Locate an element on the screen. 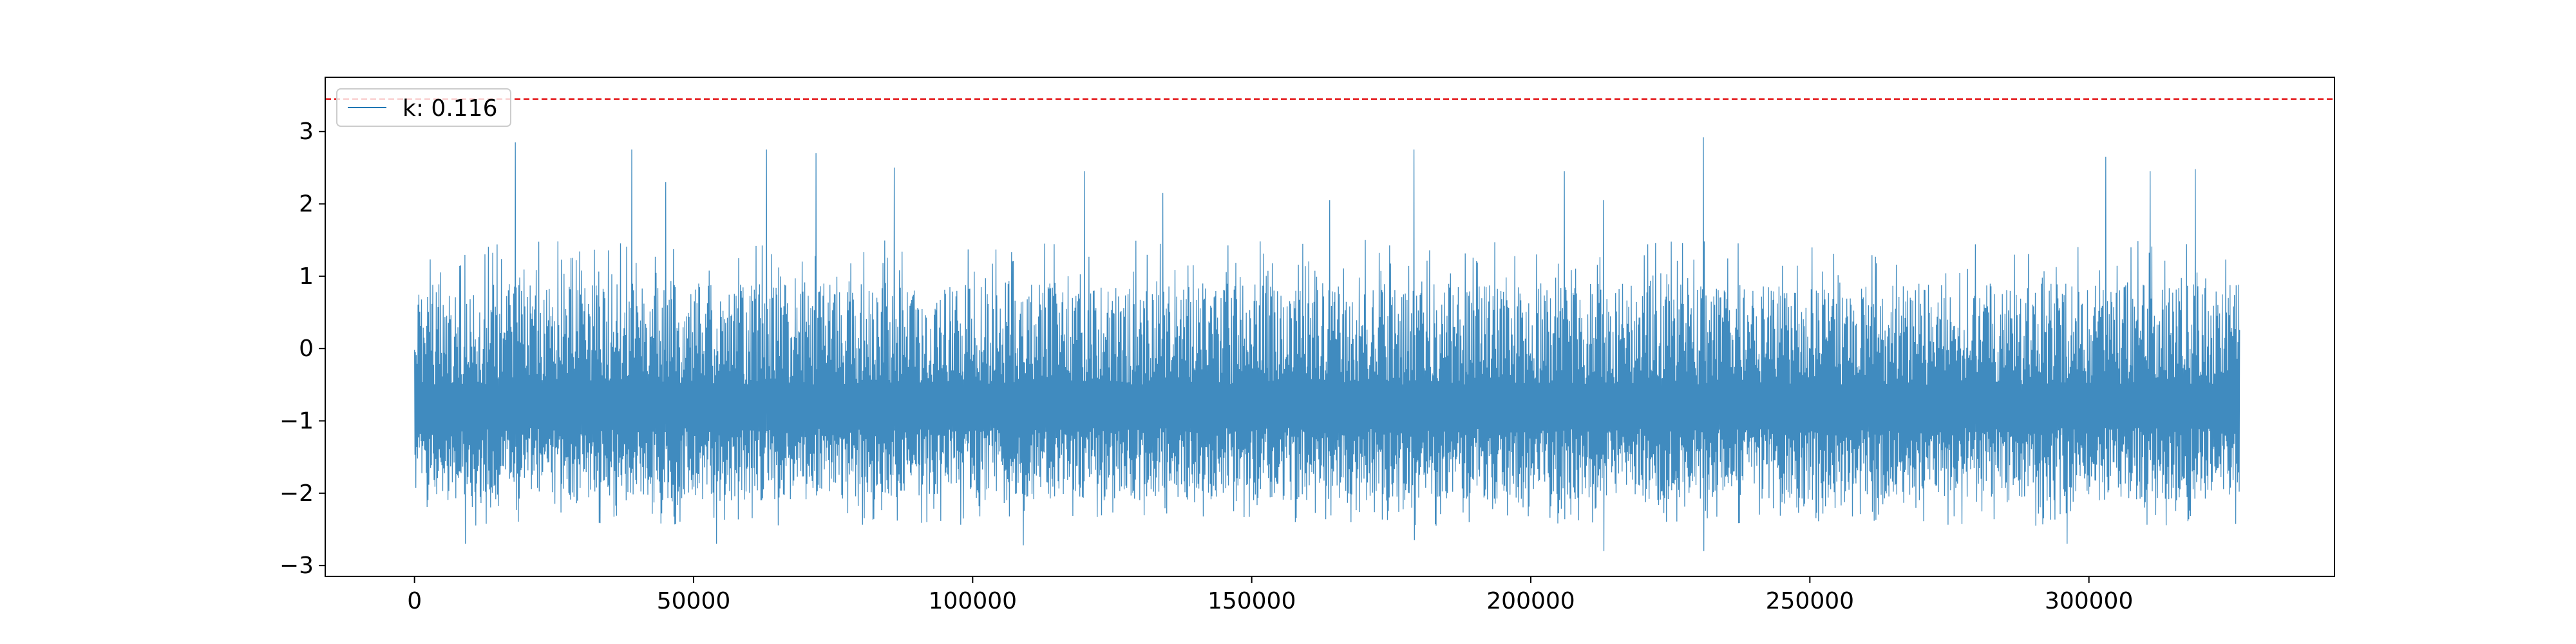  x-tick-label: 300000 is located at coordinates (2089, 601).